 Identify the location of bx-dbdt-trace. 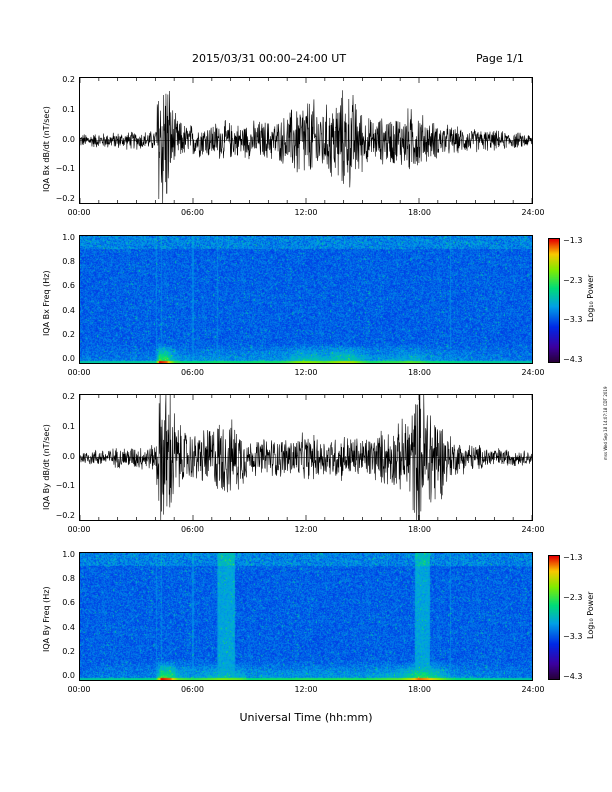
(306, 140).